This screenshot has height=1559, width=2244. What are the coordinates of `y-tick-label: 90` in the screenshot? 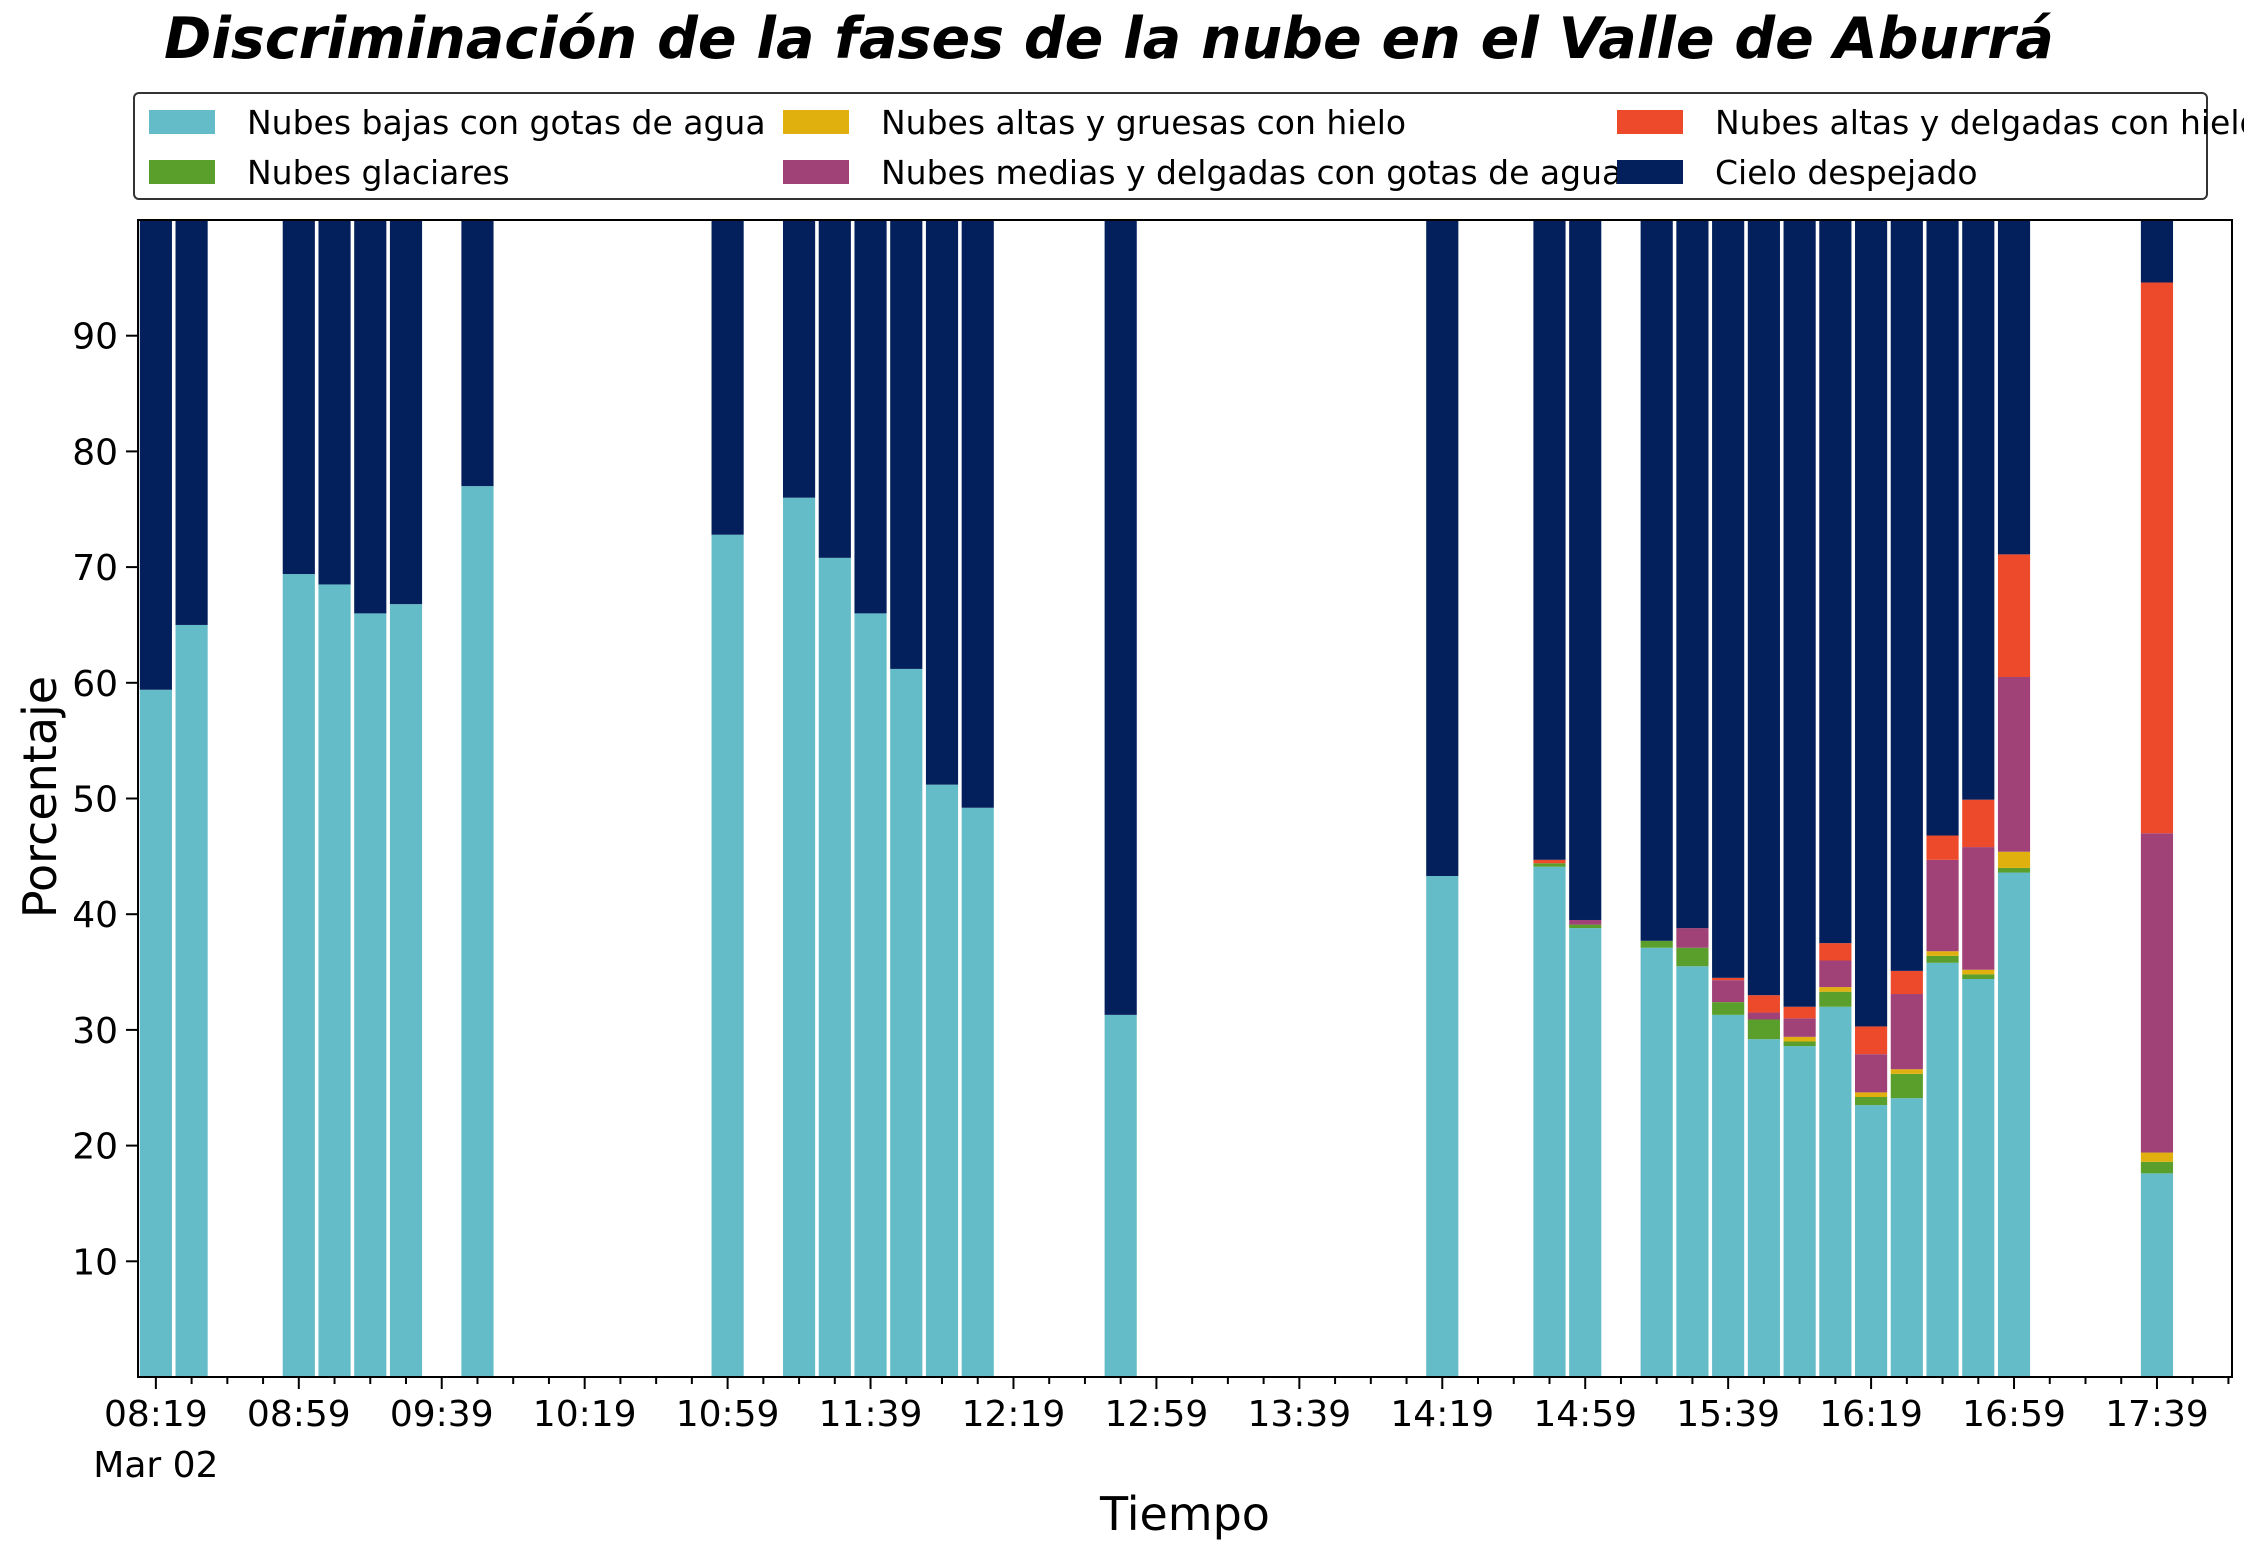 It's located at (95, 337).